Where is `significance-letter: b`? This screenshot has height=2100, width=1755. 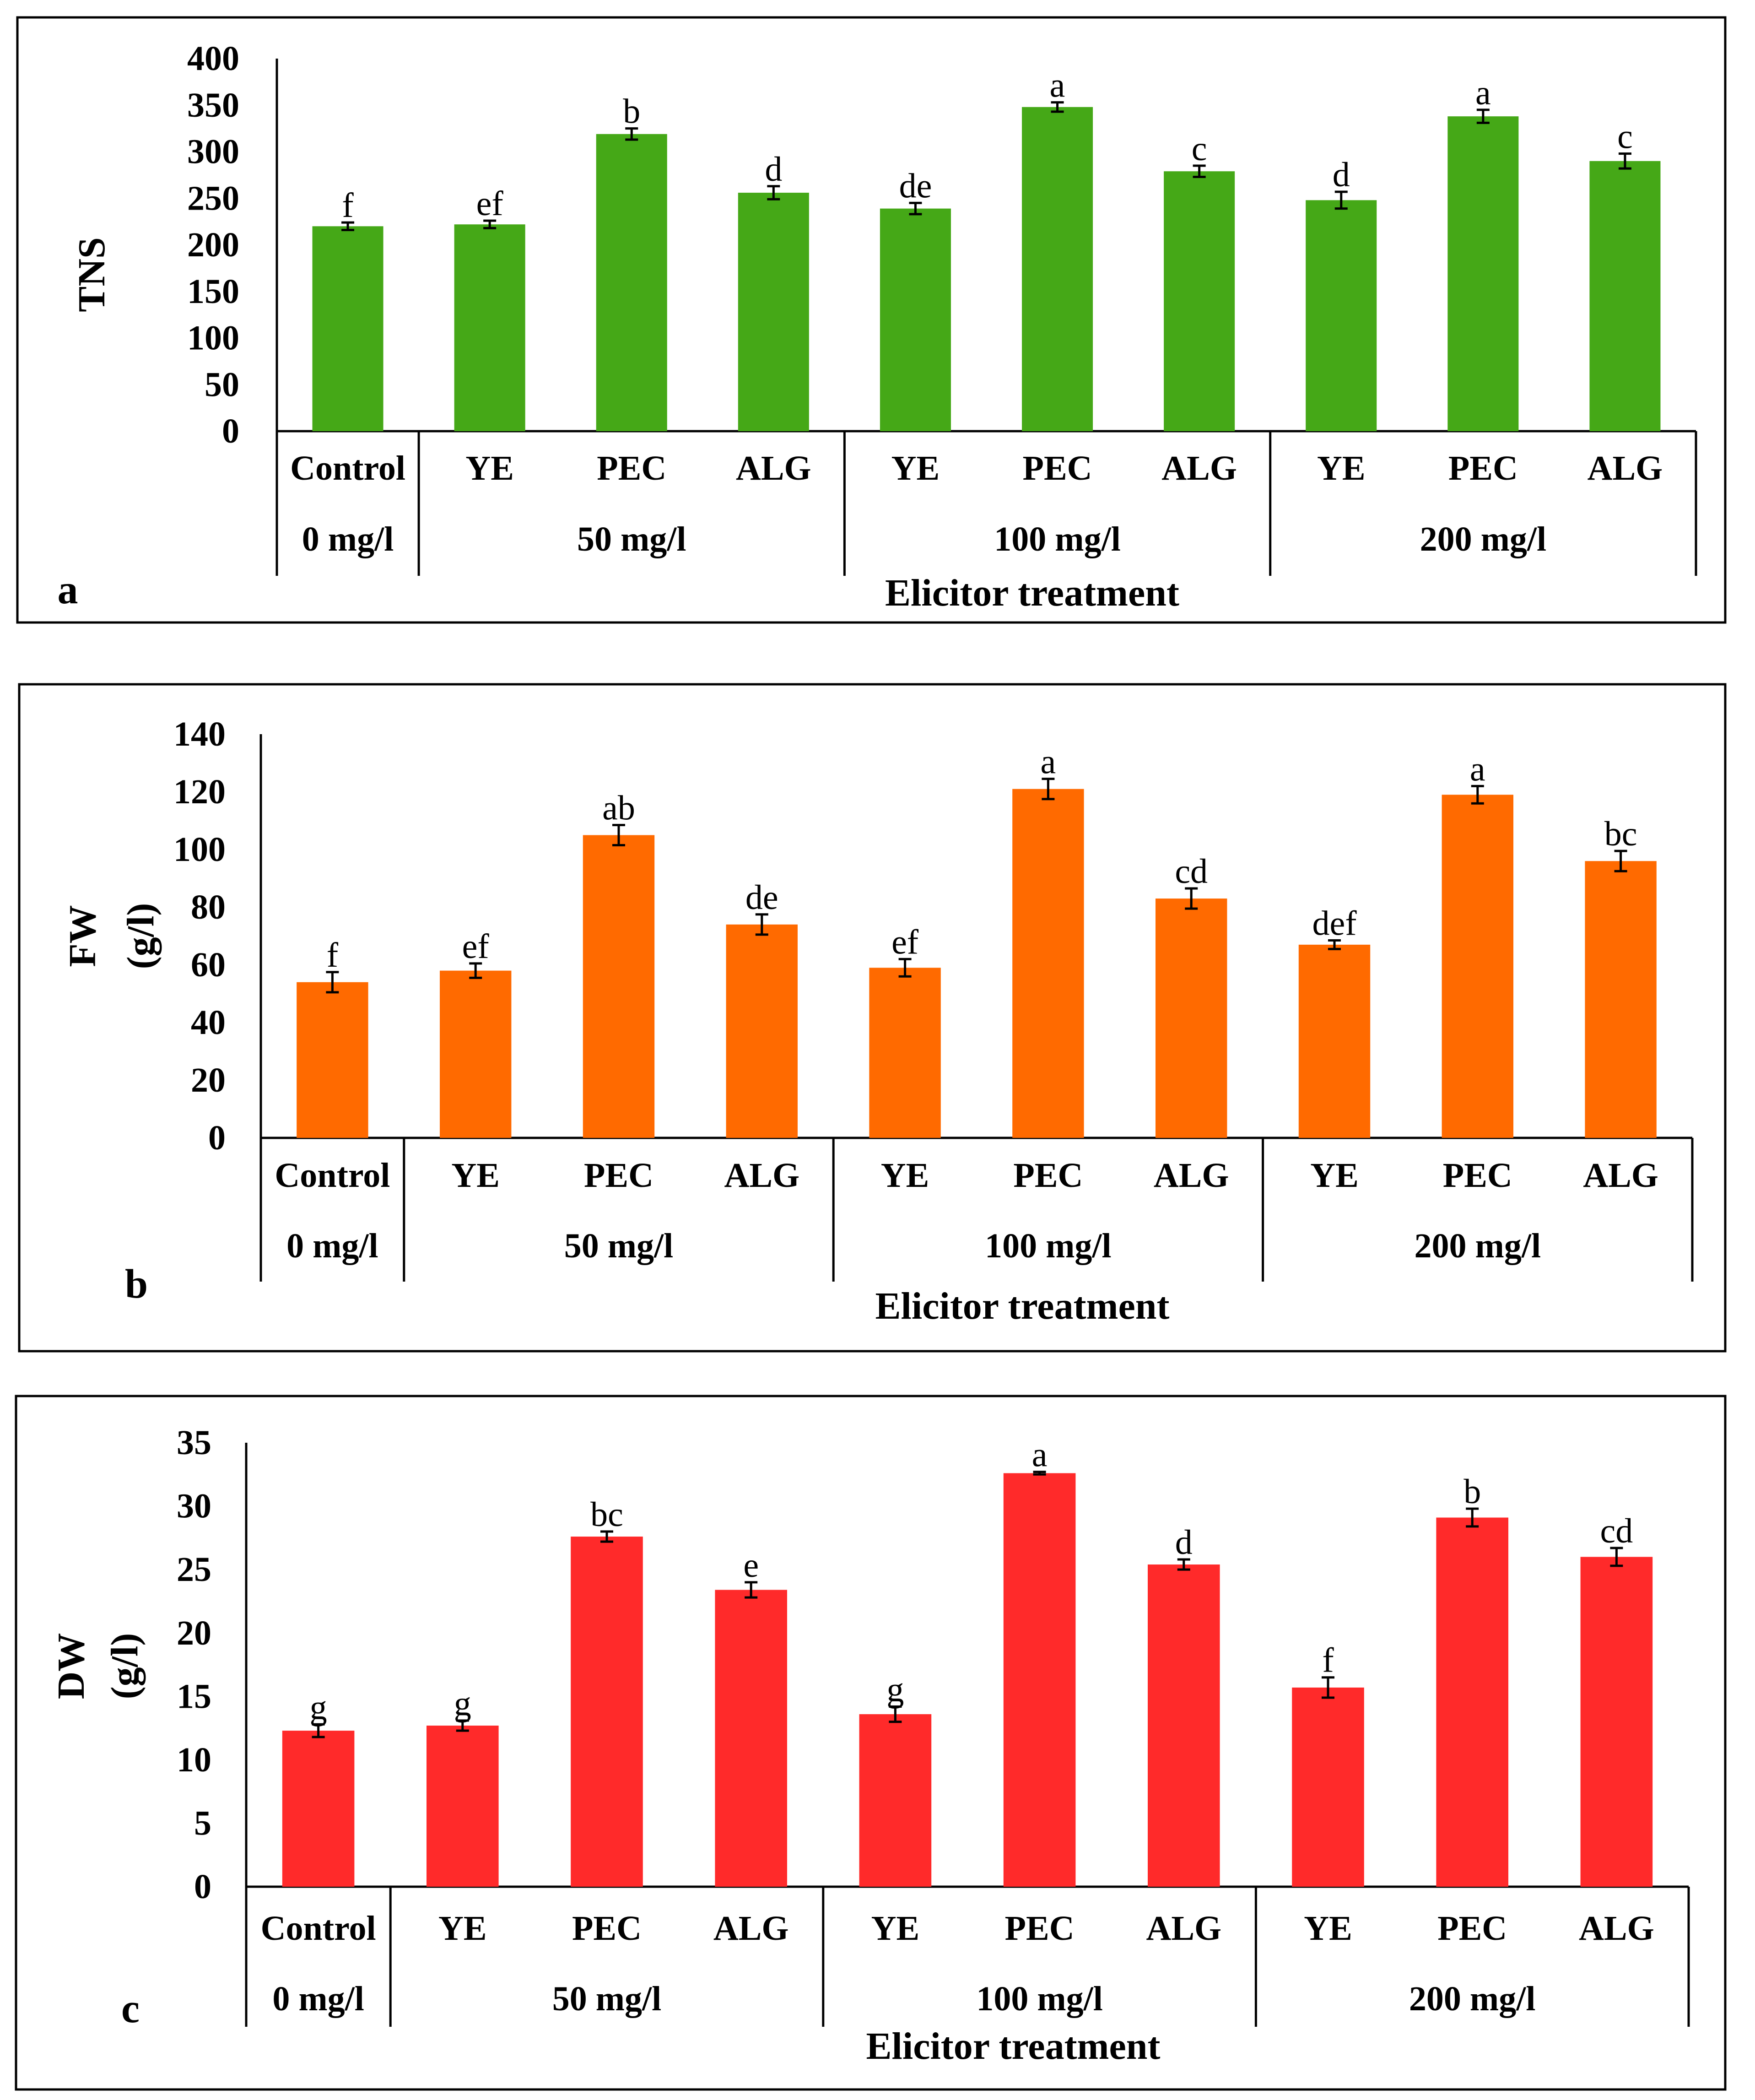
significance-letter: b is located at coordinates (1472, 1491).